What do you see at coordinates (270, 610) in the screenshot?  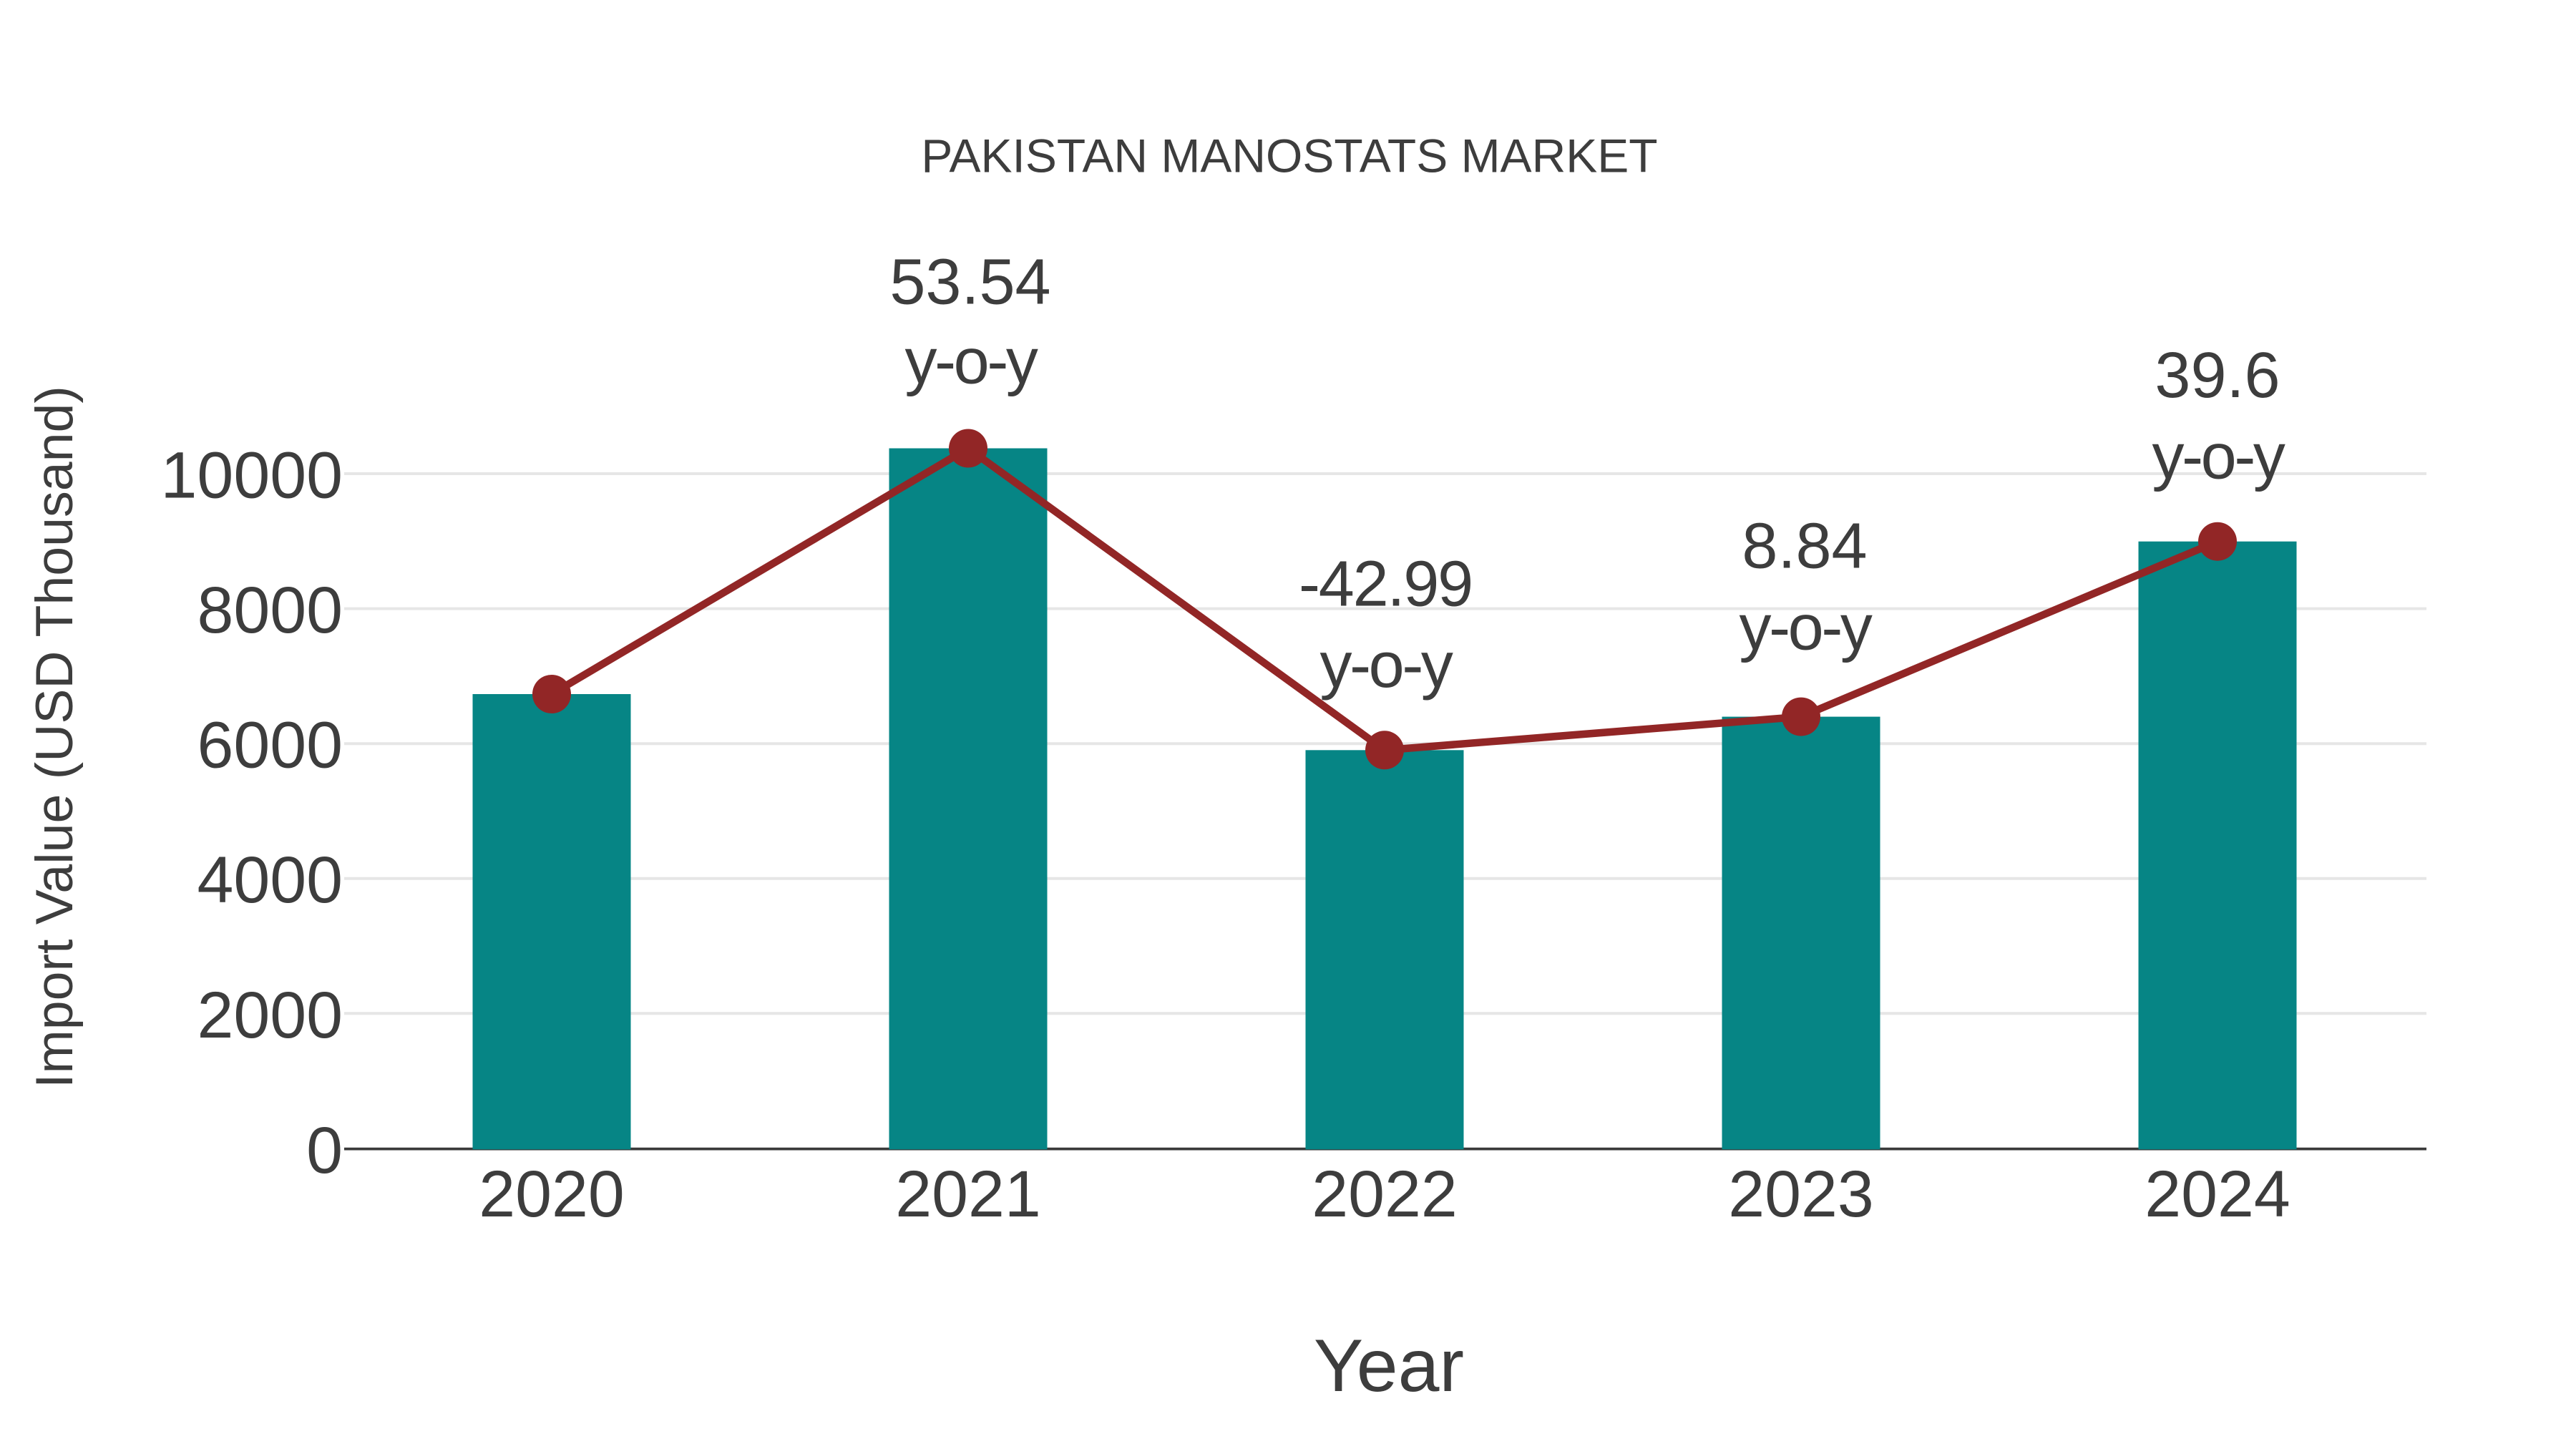 I see `svg-text: 8000` at bounding box center [270, 610].